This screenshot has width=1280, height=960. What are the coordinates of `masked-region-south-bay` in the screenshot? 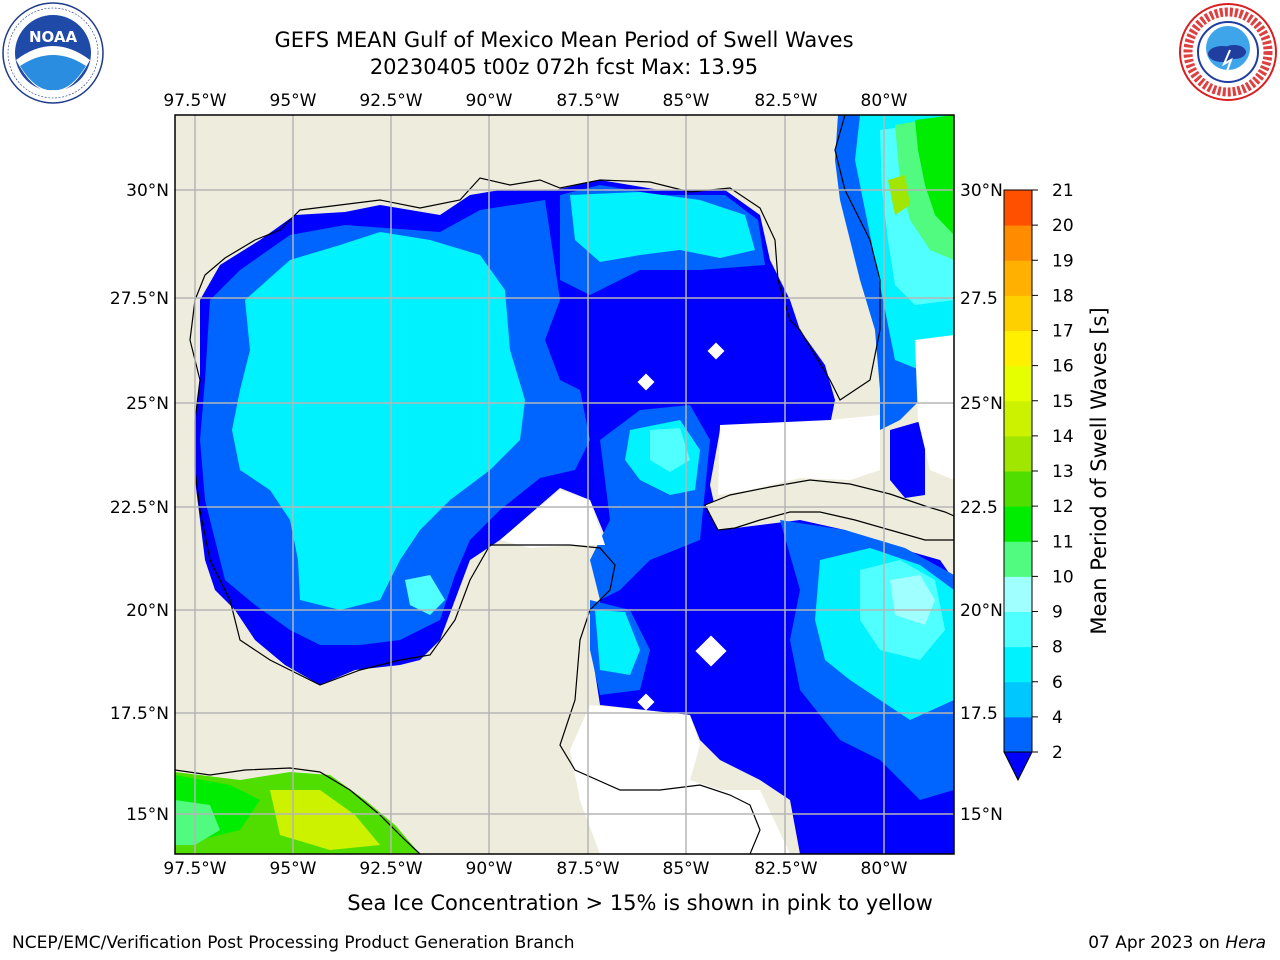 It's located at (552, 519).